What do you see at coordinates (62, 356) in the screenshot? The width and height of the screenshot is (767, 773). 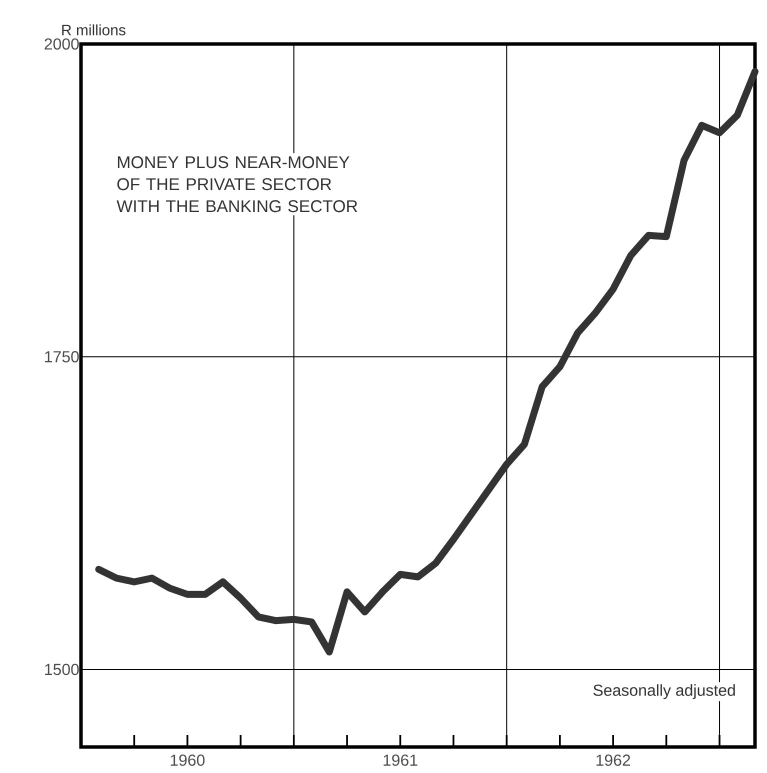 I see `y-tick-label: 1750` at bounding box center [62, 356].